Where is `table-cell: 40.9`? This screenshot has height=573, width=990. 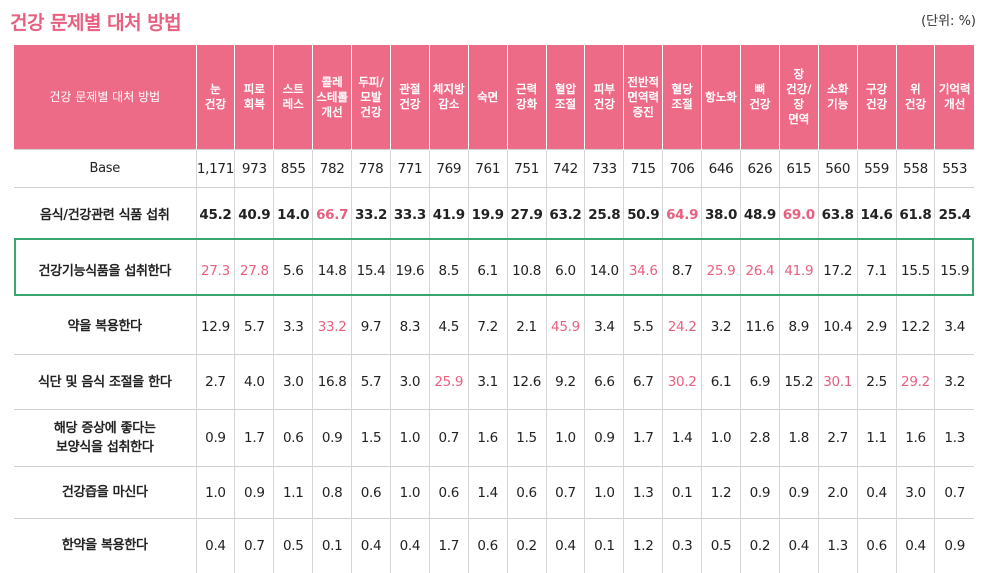
table-cell: 40.9 is located at coordinates (254, 215).